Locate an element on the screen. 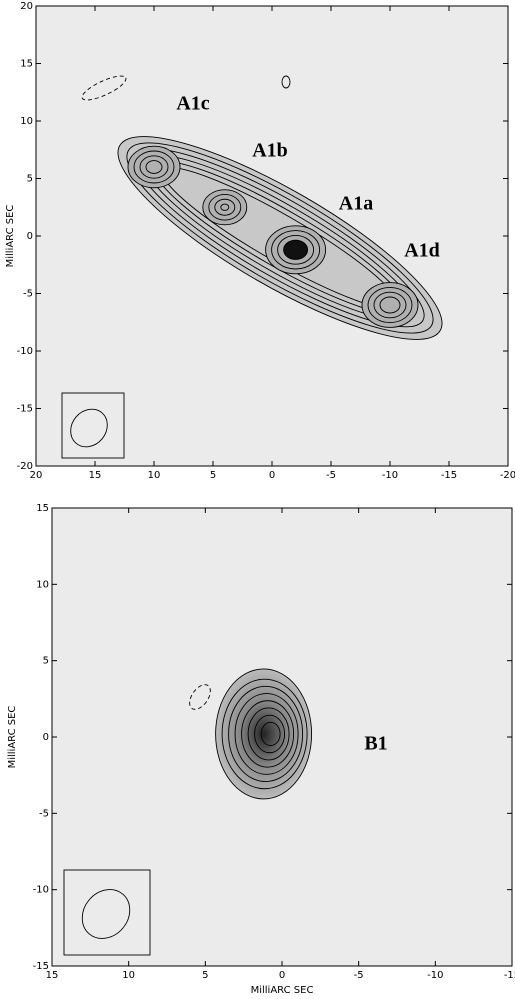  annotation: A1d is located at coordinates (422, 251).